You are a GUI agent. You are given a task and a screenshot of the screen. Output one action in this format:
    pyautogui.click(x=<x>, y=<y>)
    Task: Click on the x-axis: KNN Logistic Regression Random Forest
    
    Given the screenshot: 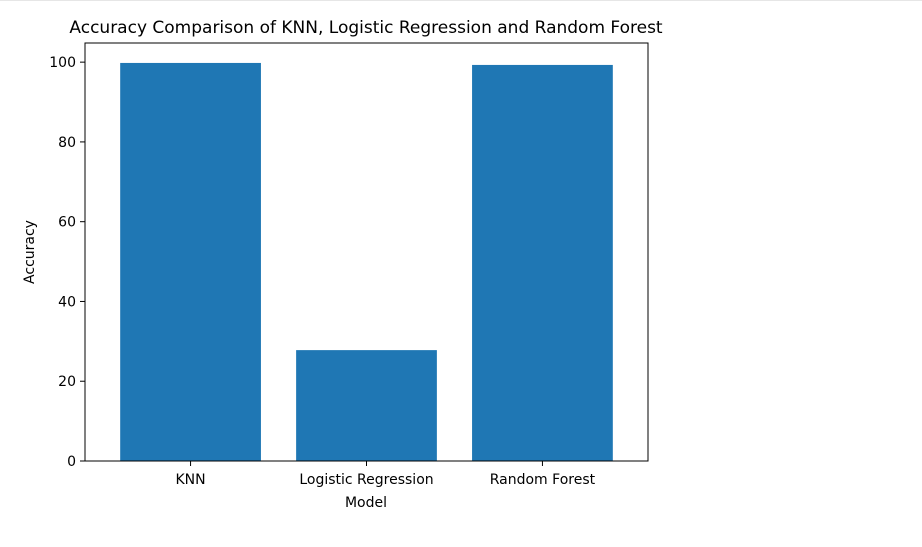 What is the action you would take?
    pyautogui.click(x=385, y=474)
    